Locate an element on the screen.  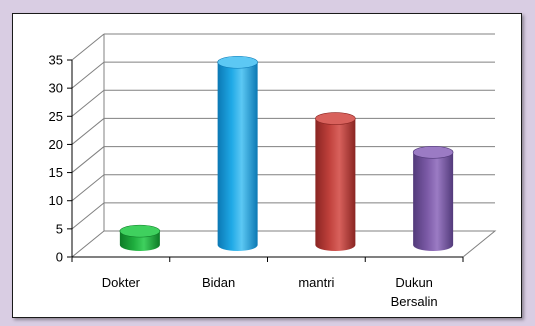
y-tick-label: 10 is located at coordinates (56, 200).